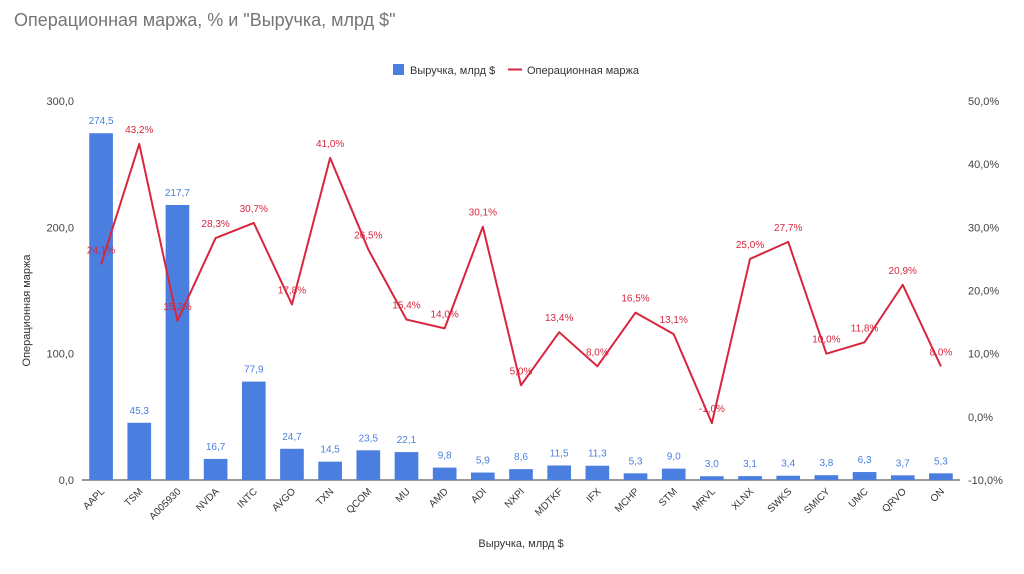  I want to click on bar-a005930, so click(177, 342).